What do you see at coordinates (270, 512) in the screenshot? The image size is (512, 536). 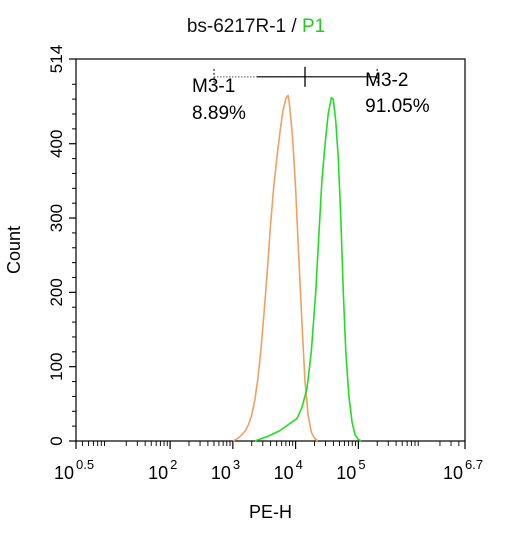 I see `x-axis-label: PE-H` at bounding box center [270, 512].